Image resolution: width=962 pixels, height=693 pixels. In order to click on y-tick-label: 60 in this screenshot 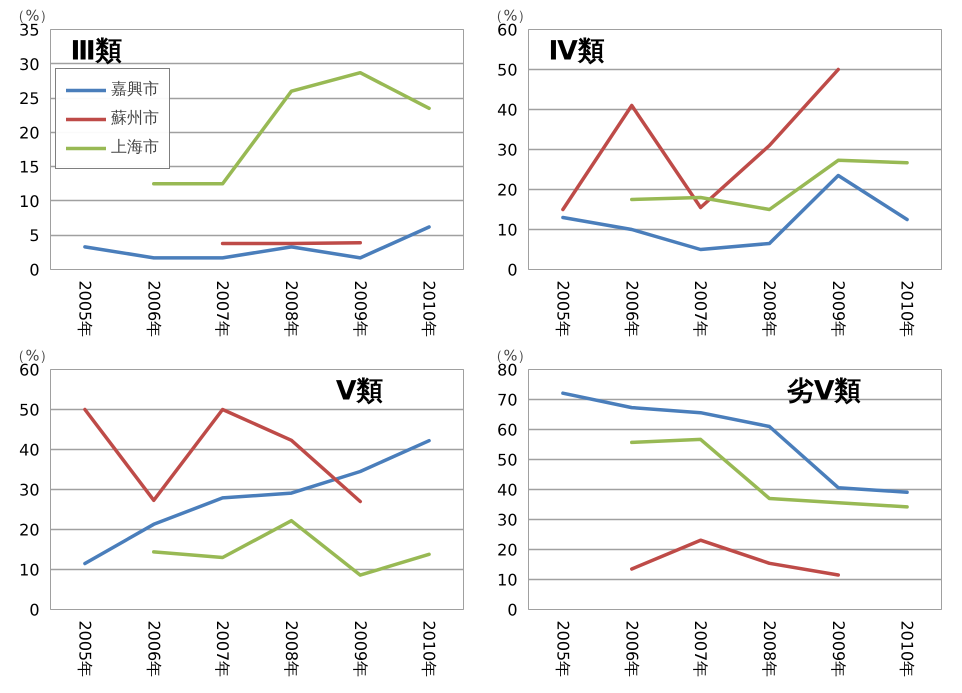, I will do `click(507, 430)`.